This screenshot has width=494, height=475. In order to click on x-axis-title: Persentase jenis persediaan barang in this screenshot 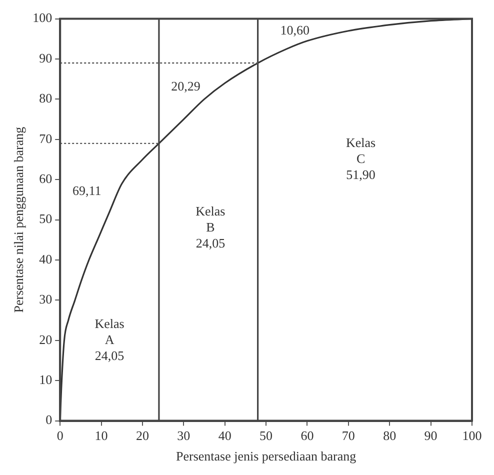, I will do `click(266, 456)`.